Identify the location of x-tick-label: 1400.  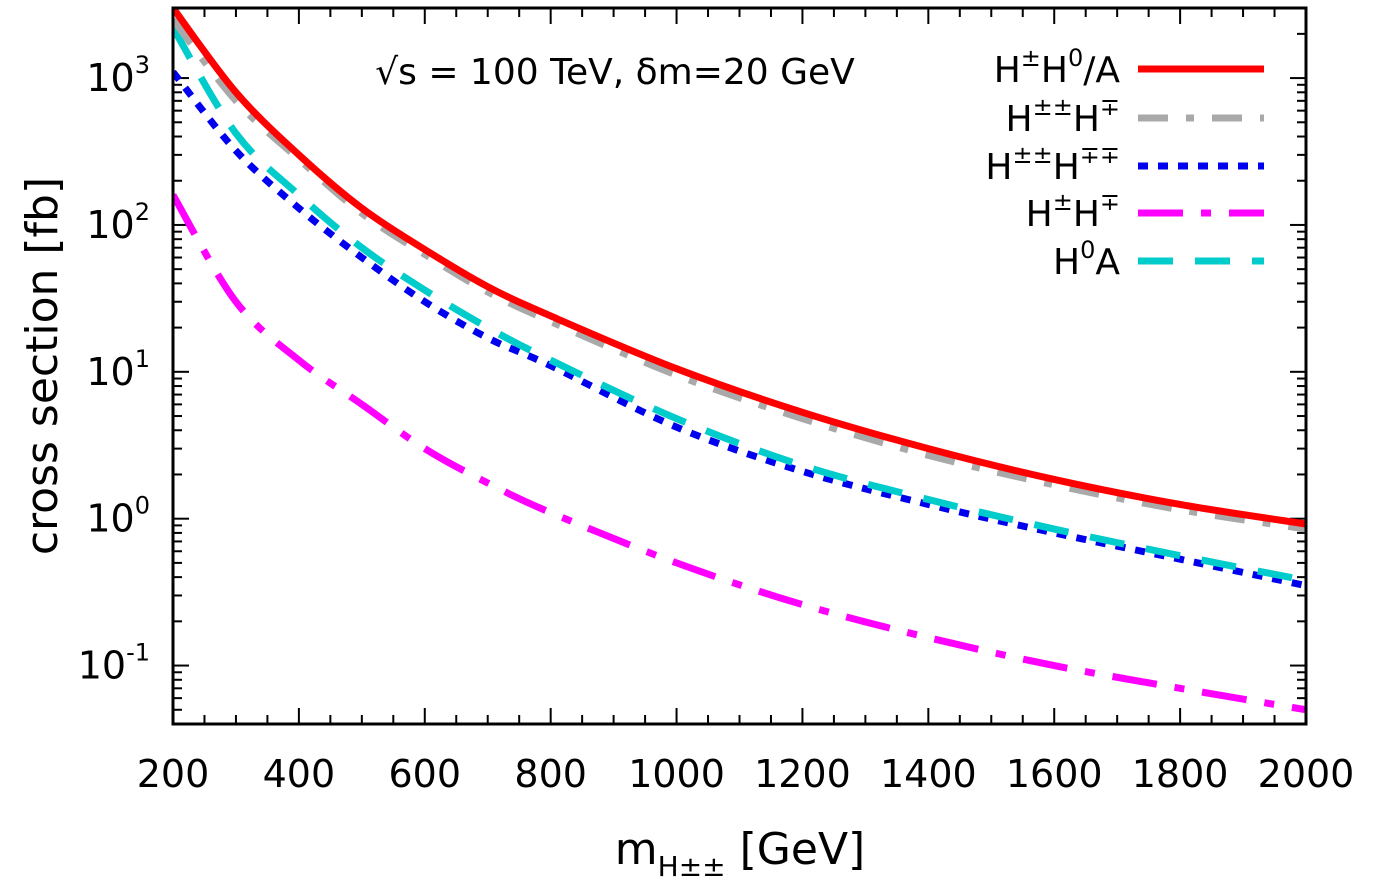
(928, 774).